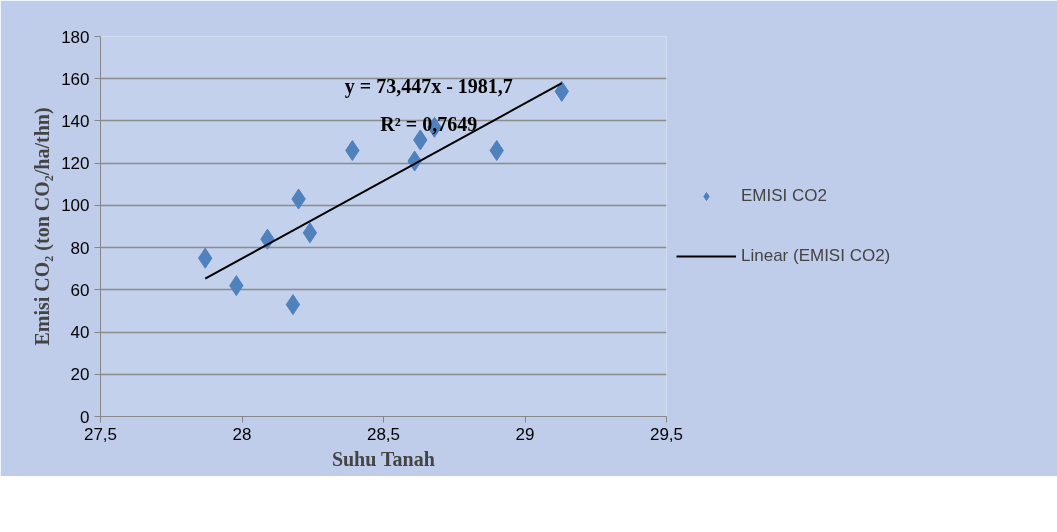  I want to click on y-tick-label: 120, so click(75, 164).